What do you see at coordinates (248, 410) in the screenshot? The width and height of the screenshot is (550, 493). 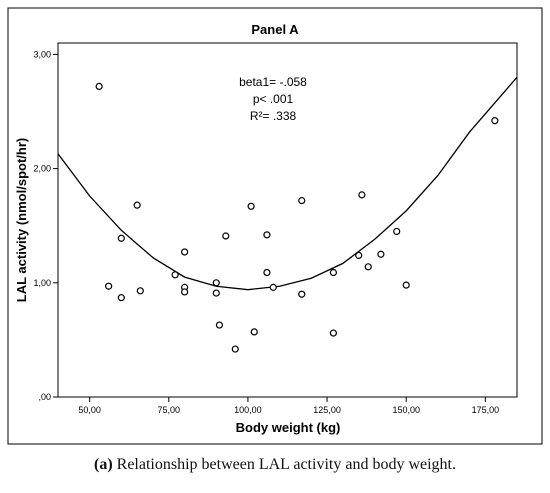 I see `x-tick-label: 100,00` at bounding box center [248, 410].